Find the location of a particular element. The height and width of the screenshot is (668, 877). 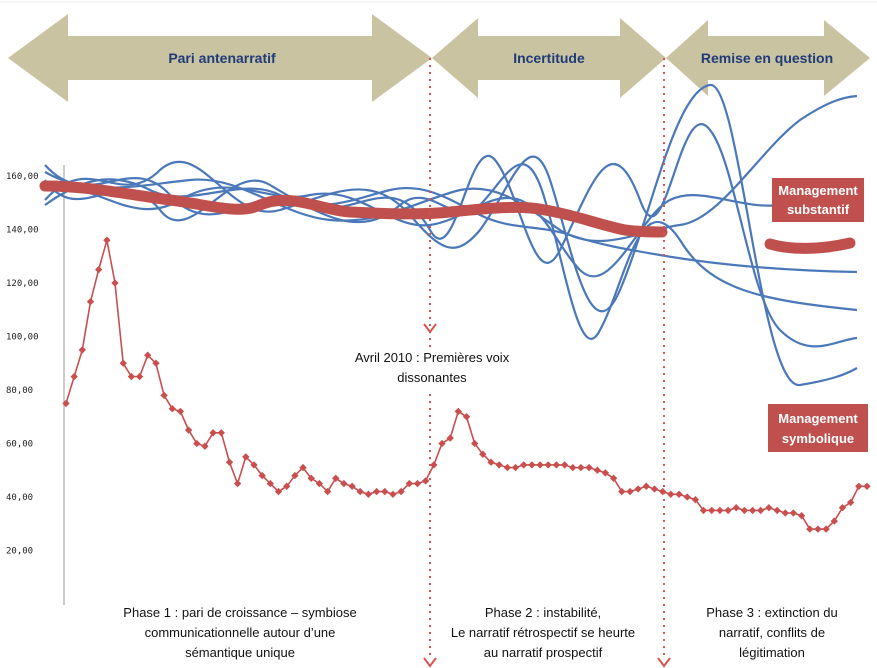

arrow-incertitude is located at coordinates (549, 58).